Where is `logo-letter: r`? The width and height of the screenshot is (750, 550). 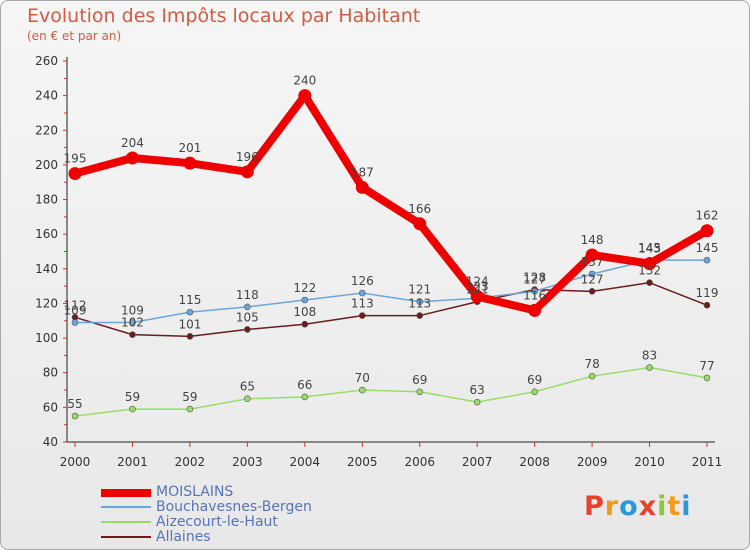
logo-letter: r is located at coordinates (612, 506).